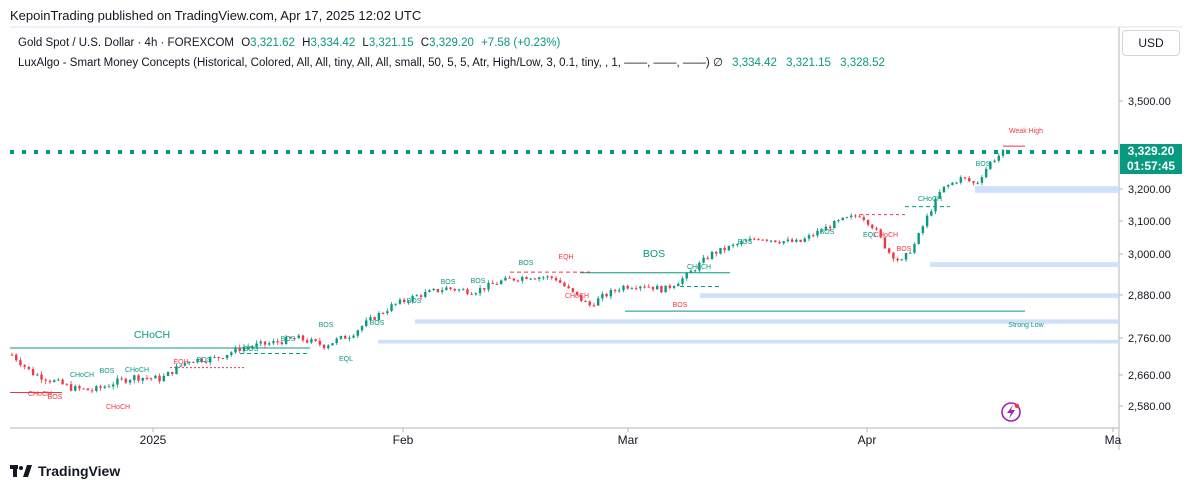  Describe the element at coordinates (365, 43) in the screenshot. I see `low-label: L` at that location.